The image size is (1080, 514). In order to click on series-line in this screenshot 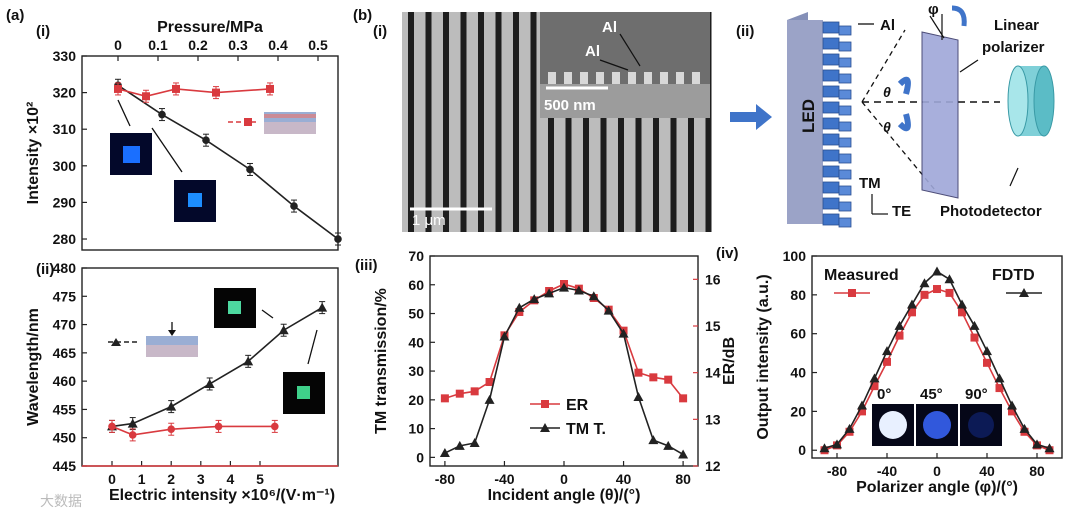, I will do `click(193, 430)`.